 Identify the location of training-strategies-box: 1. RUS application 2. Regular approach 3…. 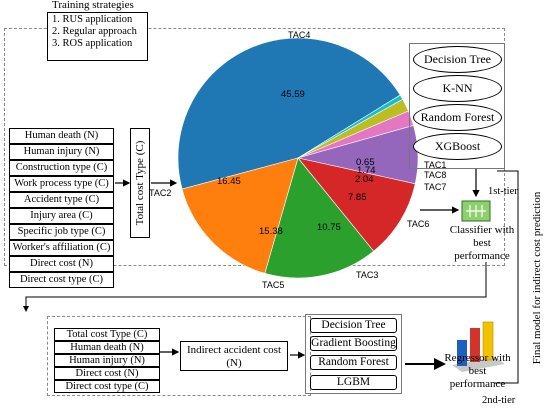
(97, 36).